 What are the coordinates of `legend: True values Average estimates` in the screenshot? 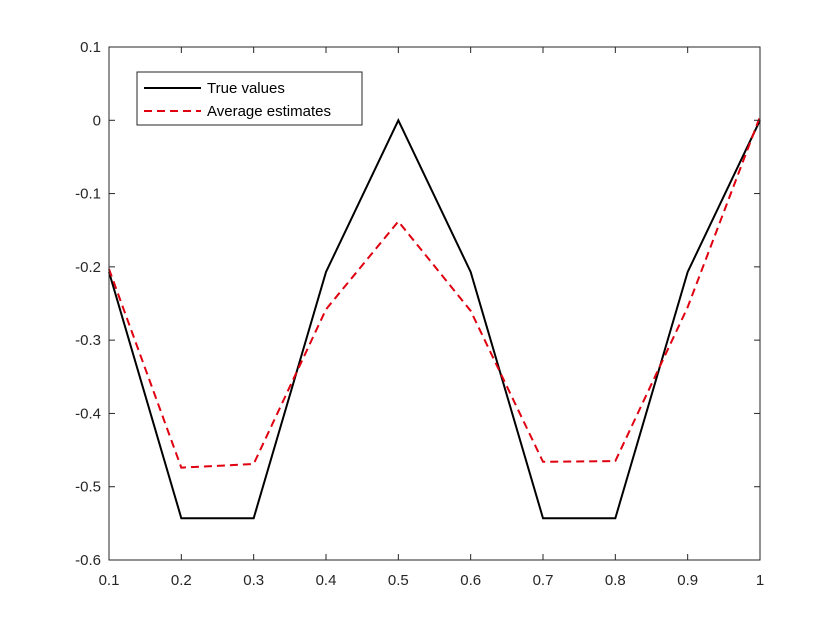 It's located at (249, 98).